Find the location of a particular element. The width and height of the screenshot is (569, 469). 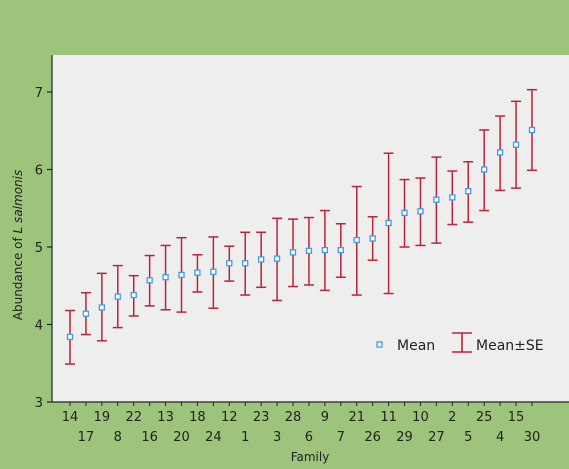

x-tick-label: 30 is located at coordinates (532, 437).